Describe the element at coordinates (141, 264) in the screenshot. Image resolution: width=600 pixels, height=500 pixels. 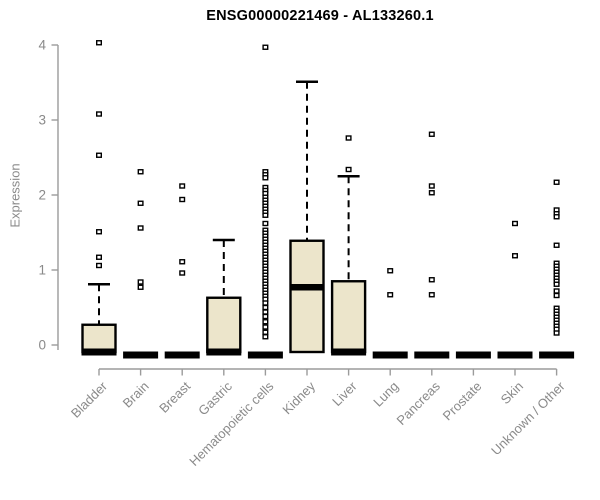
I see `box-brain` at that location.